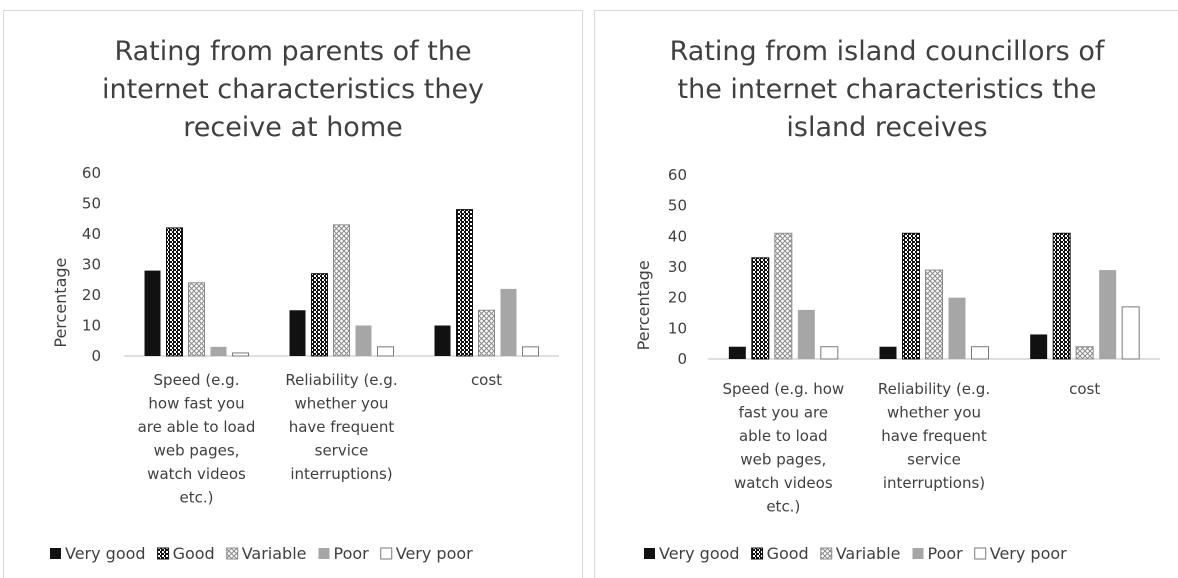  I want to click on chart-title-line: internet characteristics they, so click(293, 89).